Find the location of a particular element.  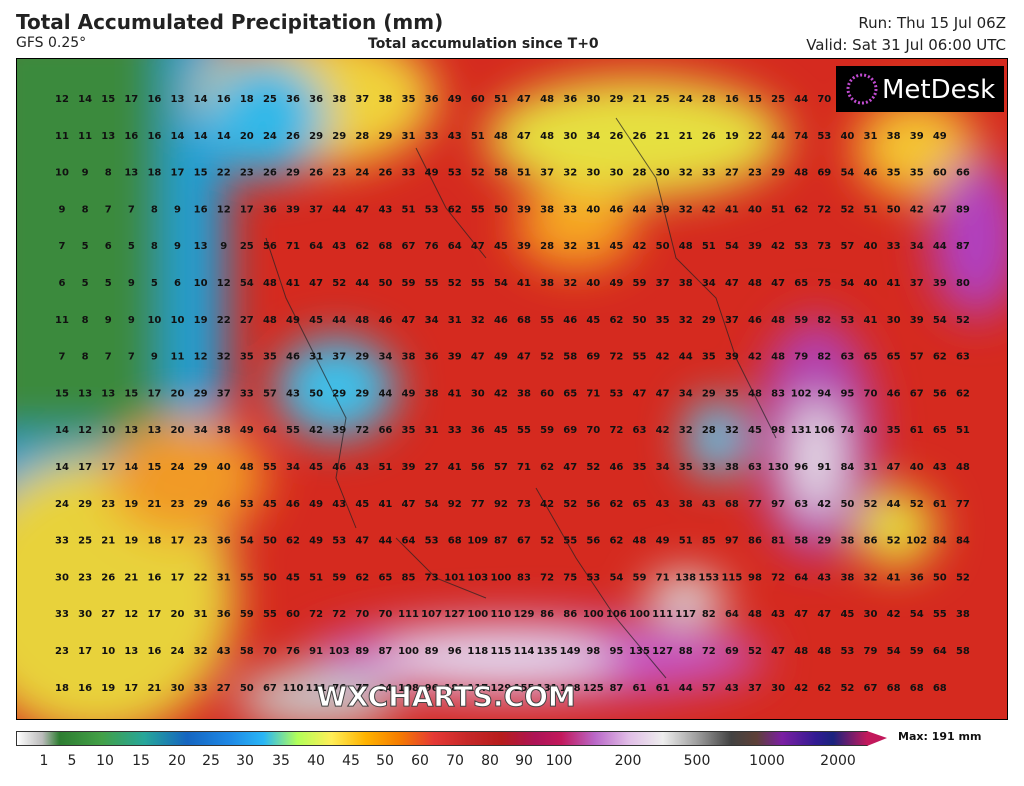

colorbar-tick-label: 40 is located at coordinates (316, 761).